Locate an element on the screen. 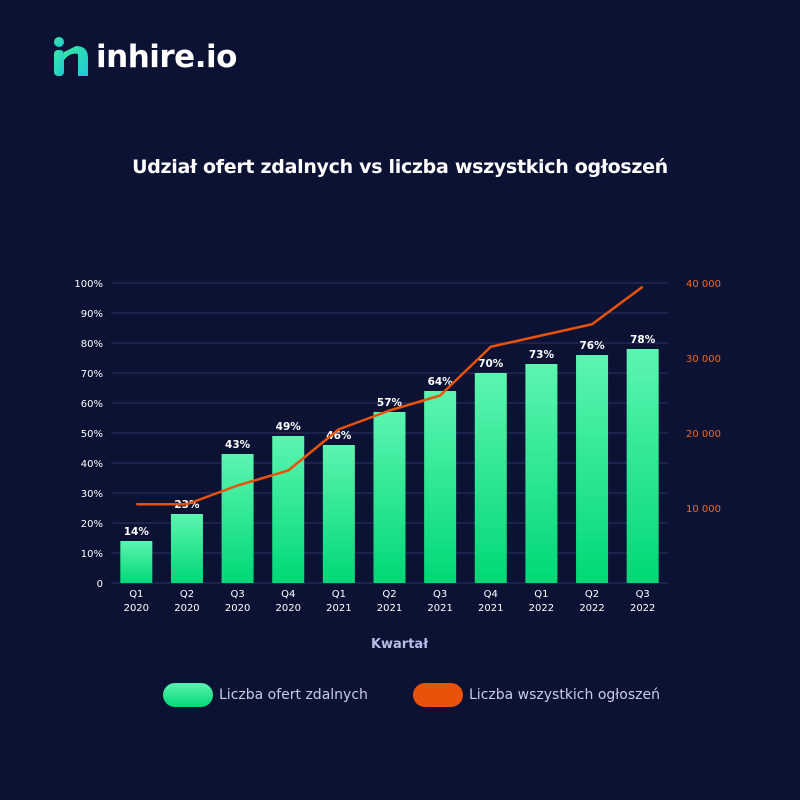 The image size is (800, 800). right-axis-tick-label: 40 000 is located at coordinates (703, 284).